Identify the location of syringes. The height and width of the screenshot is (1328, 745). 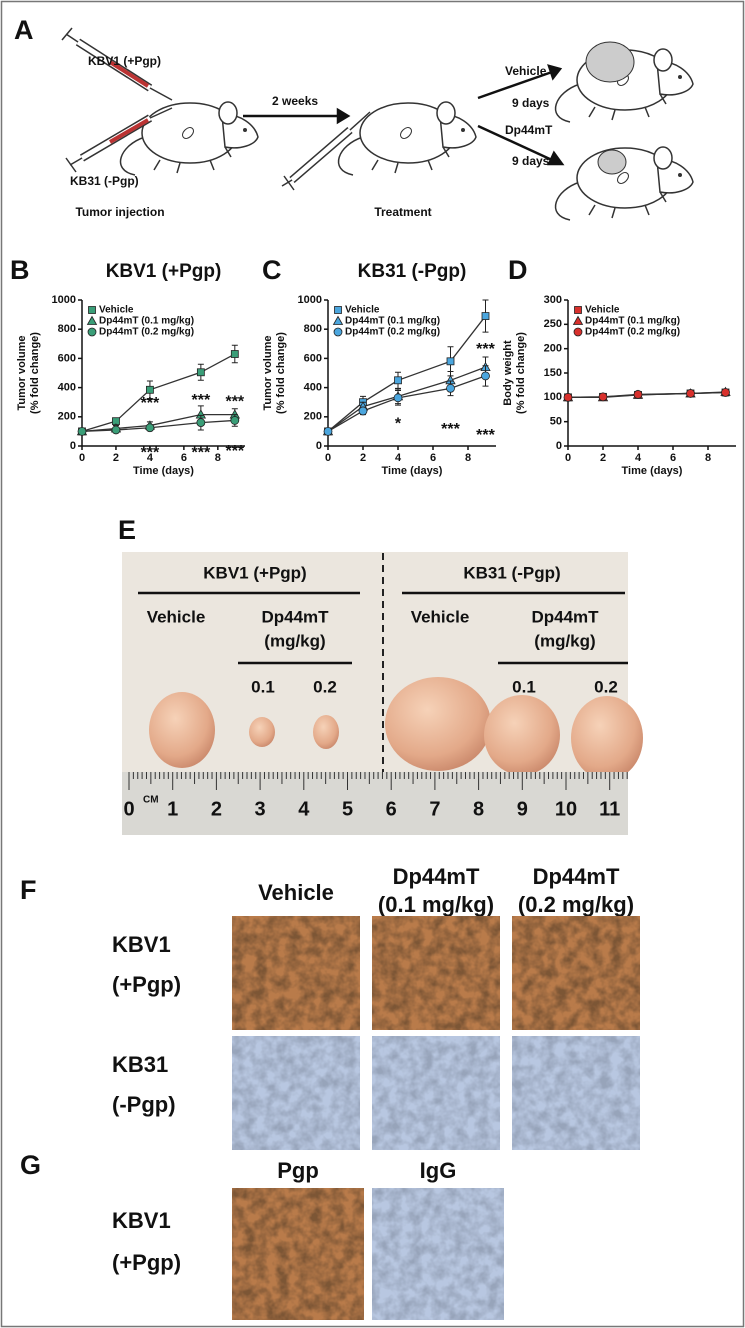
(216, 109).